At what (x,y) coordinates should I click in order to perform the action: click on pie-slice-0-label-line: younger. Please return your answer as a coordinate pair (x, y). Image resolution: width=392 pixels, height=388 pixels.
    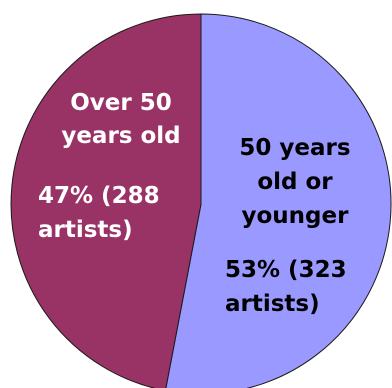
    Looking at the image, I should click on (296, 216).